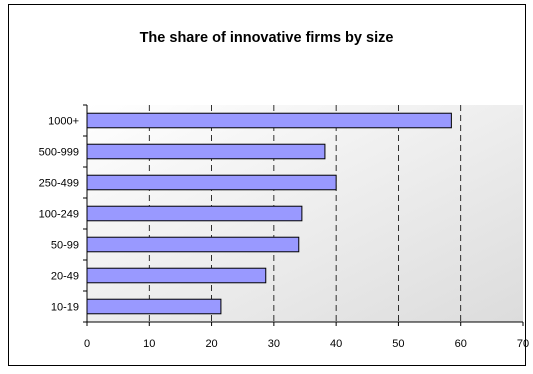 The width and height of the screenshot is (533, 374). I want to click on x-tick-label-1: 10, so click(149, 344).